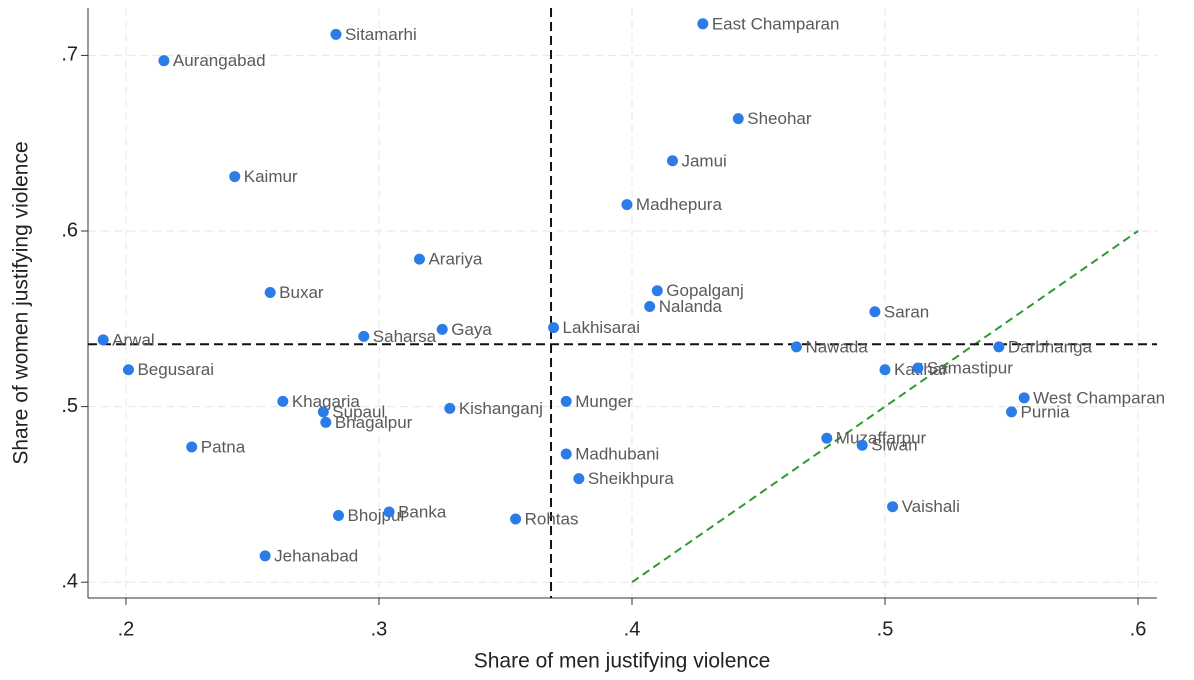 The height and width of the screenshot is (680, 1194). What do you see at coordinates (69, 230) in the screenshot?
I see `y-tick-label: .6` at bounding box center [69, 230].